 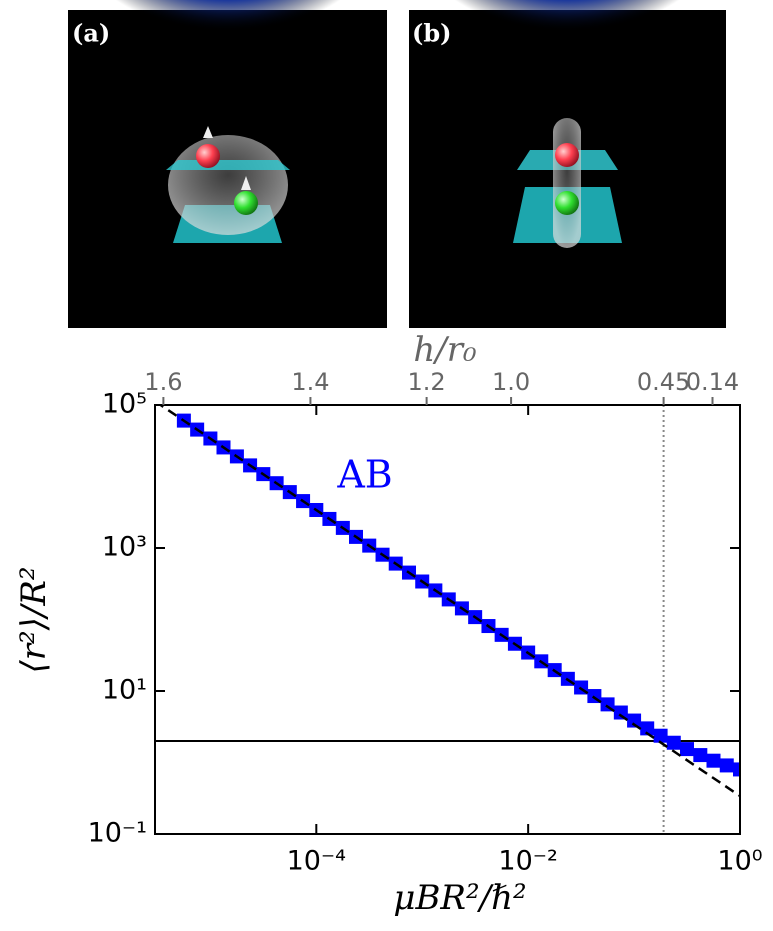 What do you see at coordinates (427, 382) in the screenshot?
I see `x2-tick-label: 1.2` at bounding box center [427, 382].